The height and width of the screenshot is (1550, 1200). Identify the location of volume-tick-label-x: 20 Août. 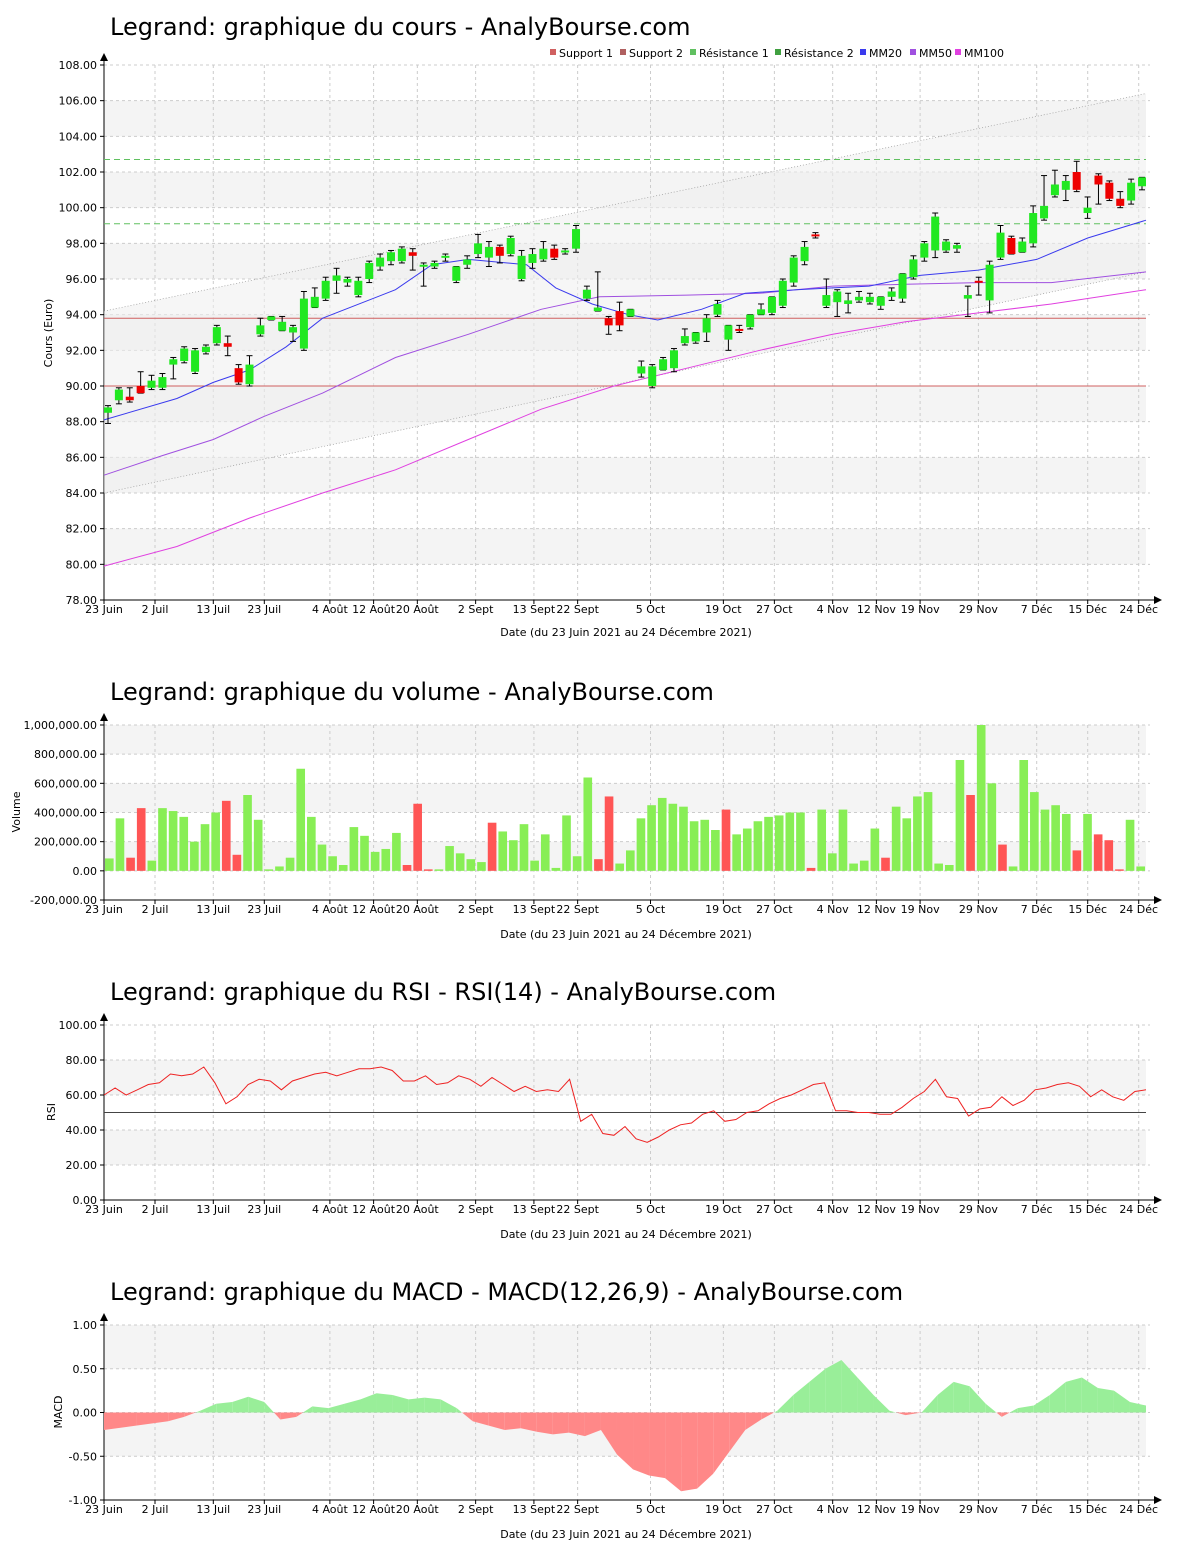
(418, 909).